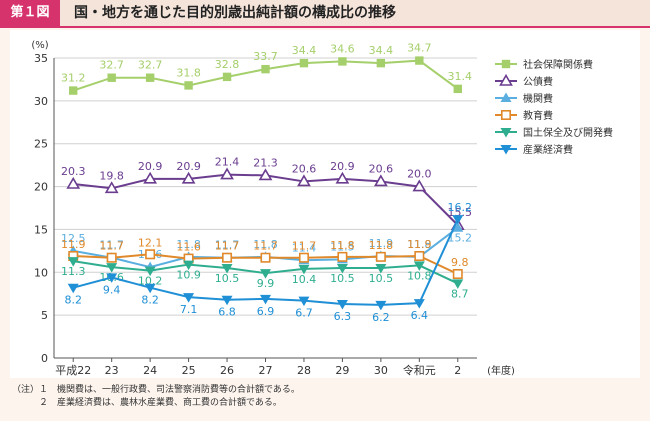 This screenshot has width=650, height=421. What do you see at coordinates (381, 50) in the screenshot?
I see `data-label: 34.4` at bounding box center [381, 50].